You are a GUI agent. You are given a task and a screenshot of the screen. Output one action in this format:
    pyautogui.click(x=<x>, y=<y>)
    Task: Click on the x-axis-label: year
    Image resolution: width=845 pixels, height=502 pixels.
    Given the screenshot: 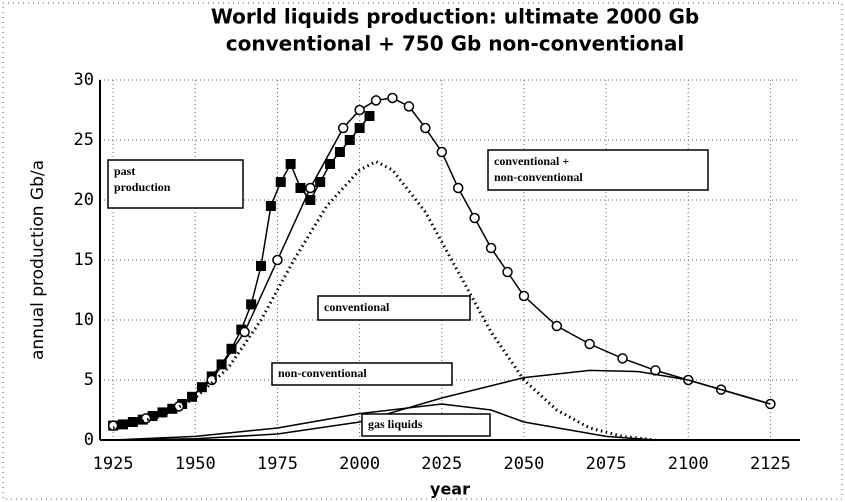 What is the action you would take?
    pyautogui.click(x=450, y=489)
    